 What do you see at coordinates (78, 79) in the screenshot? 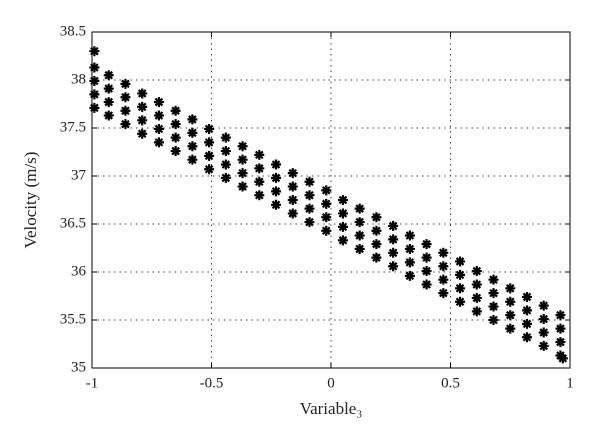
I see `y-tick-label: 38` at bounding box center [78, 79].